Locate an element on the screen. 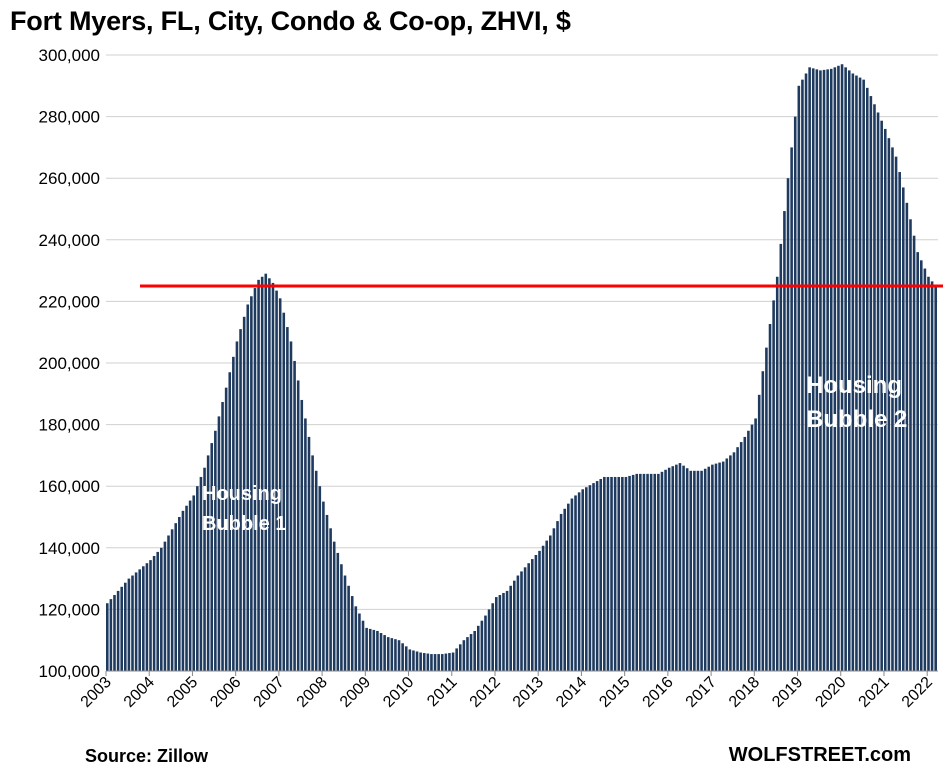 This screenshot has height=776, width=945. annotation-line2: Bubble 1 is located at coordinates (244, 524).